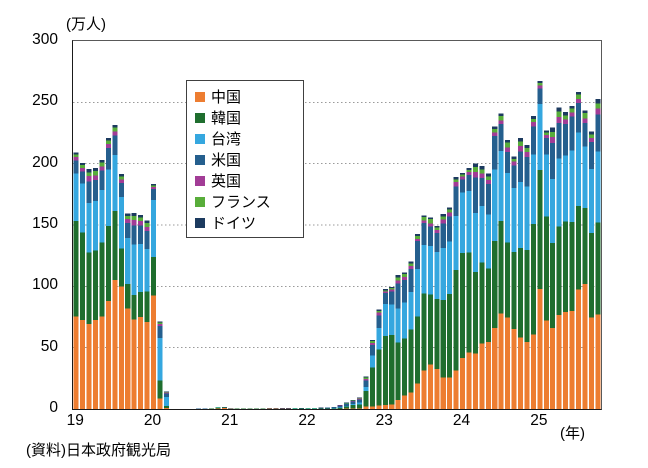 This screenshot has height=468, width=648. I want to click on x-tick-label: 23, so click(384, 420).